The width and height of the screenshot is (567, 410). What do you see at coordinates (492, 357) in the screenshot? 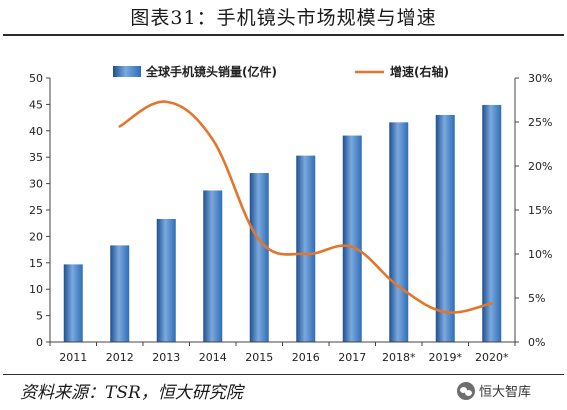
I see `x-tick-label: 2020*` at bounding box center [492, 357].